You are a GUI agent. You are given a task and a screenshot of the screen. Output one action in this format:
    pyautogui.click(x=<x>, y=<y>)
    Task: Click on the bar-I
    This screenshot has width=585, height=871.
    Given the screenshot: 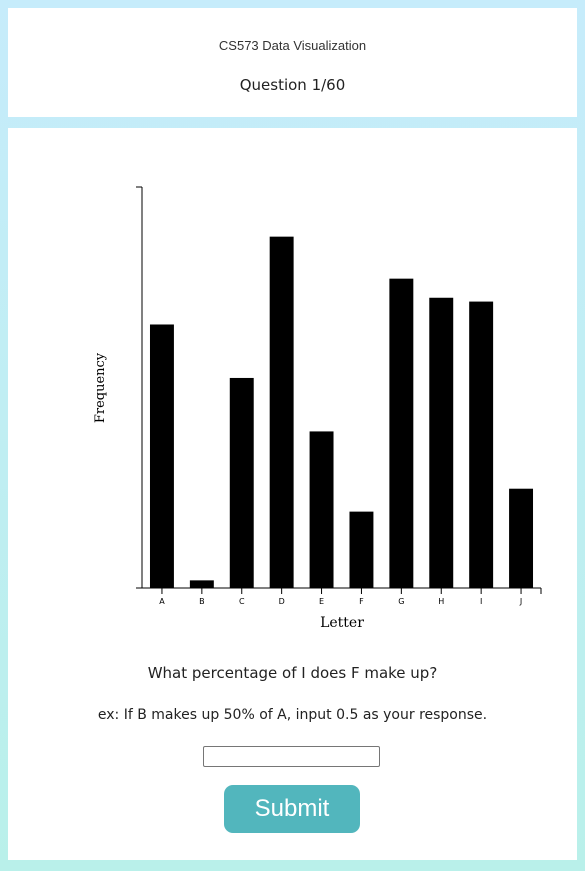 What is the action you would take?
    pyautogui.click(x=481, y=444)
    